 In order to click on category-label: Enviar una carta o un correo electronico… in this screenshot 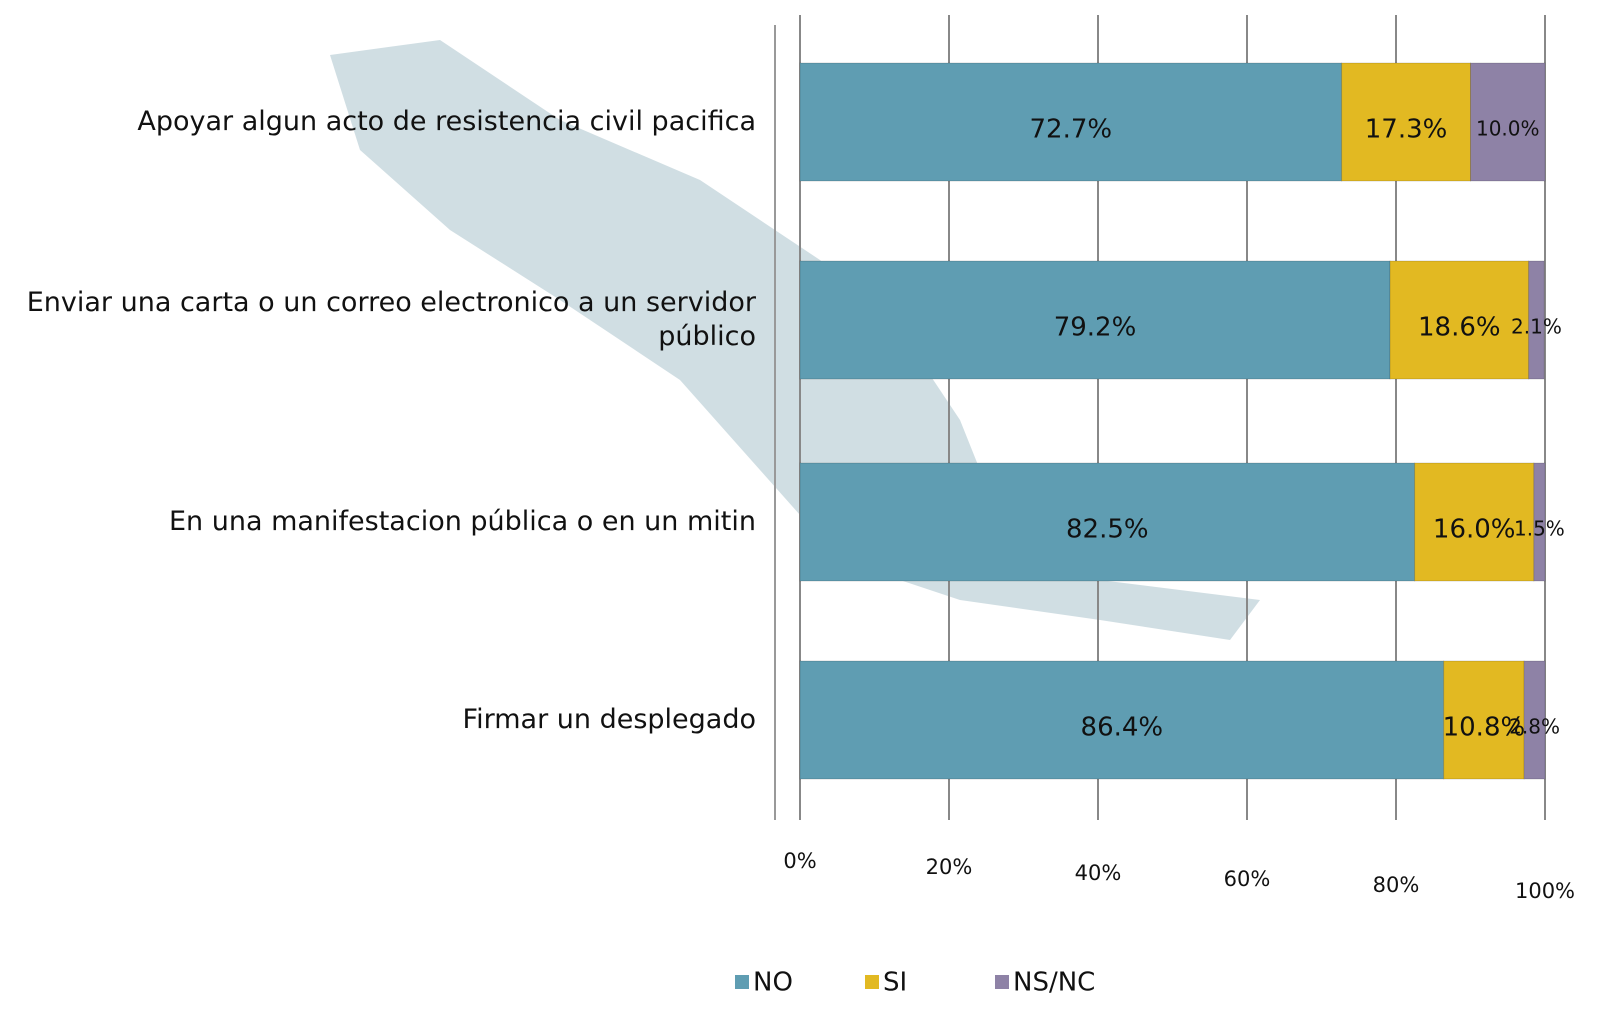, I will do `click(391, 319)`.